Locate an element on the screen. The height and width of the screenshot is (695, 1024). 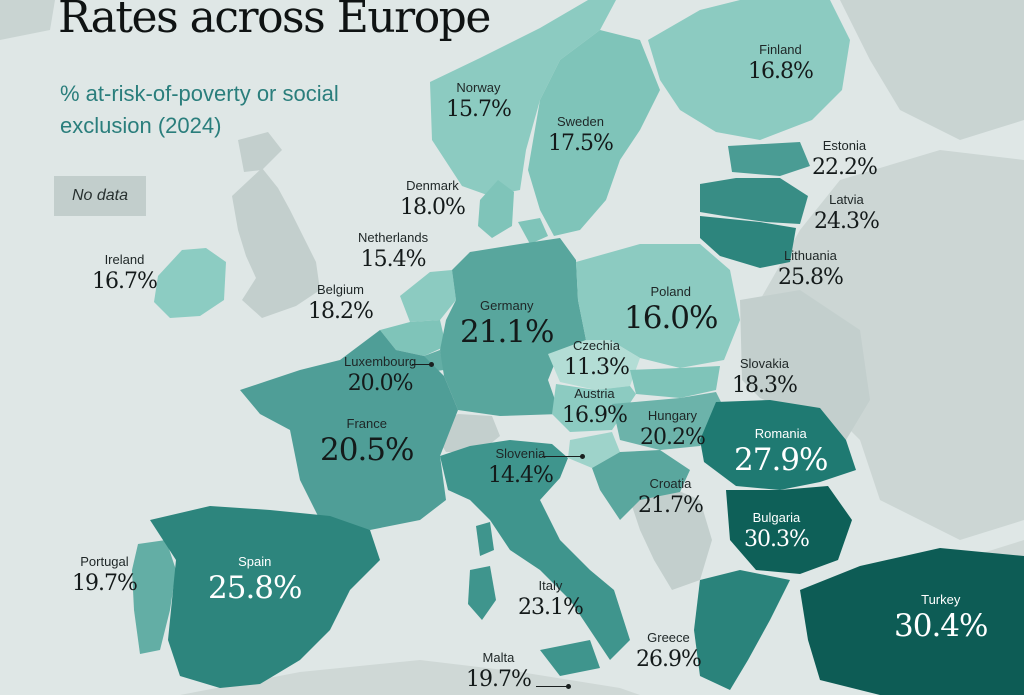
label-lithuania: Lithuania 25.8% is located at coordinates (811, 270).